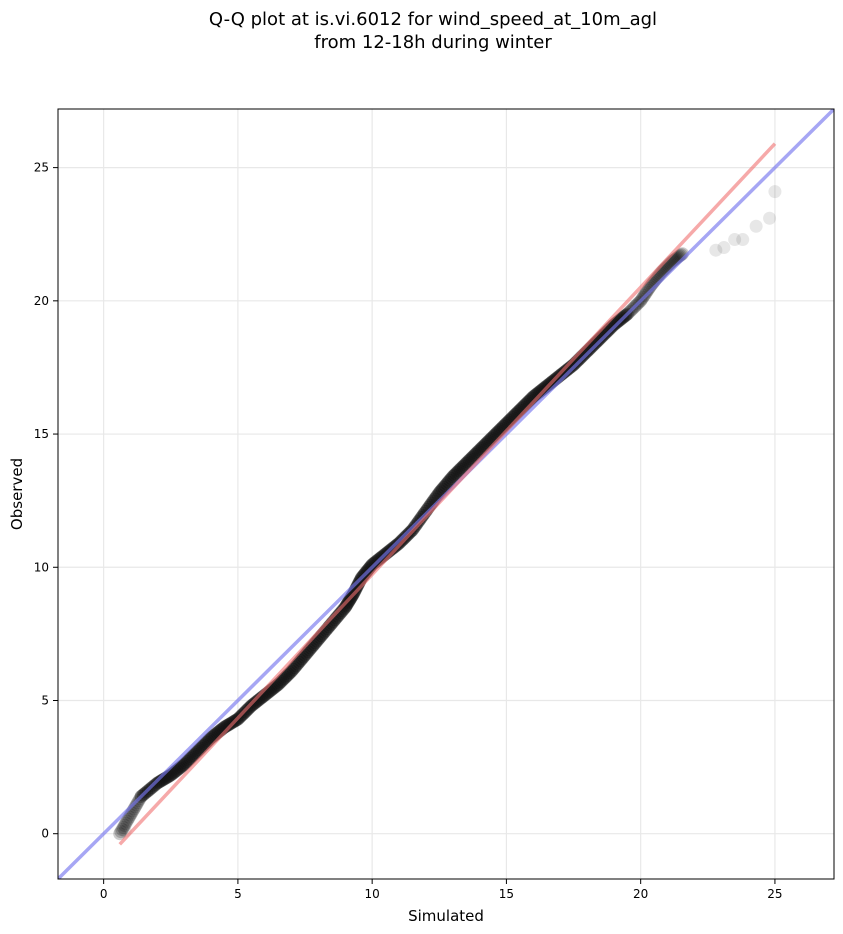  Describe the element at coordinates (640, 894) in the screenshot. I see `x-tick-label: 20` at that location.